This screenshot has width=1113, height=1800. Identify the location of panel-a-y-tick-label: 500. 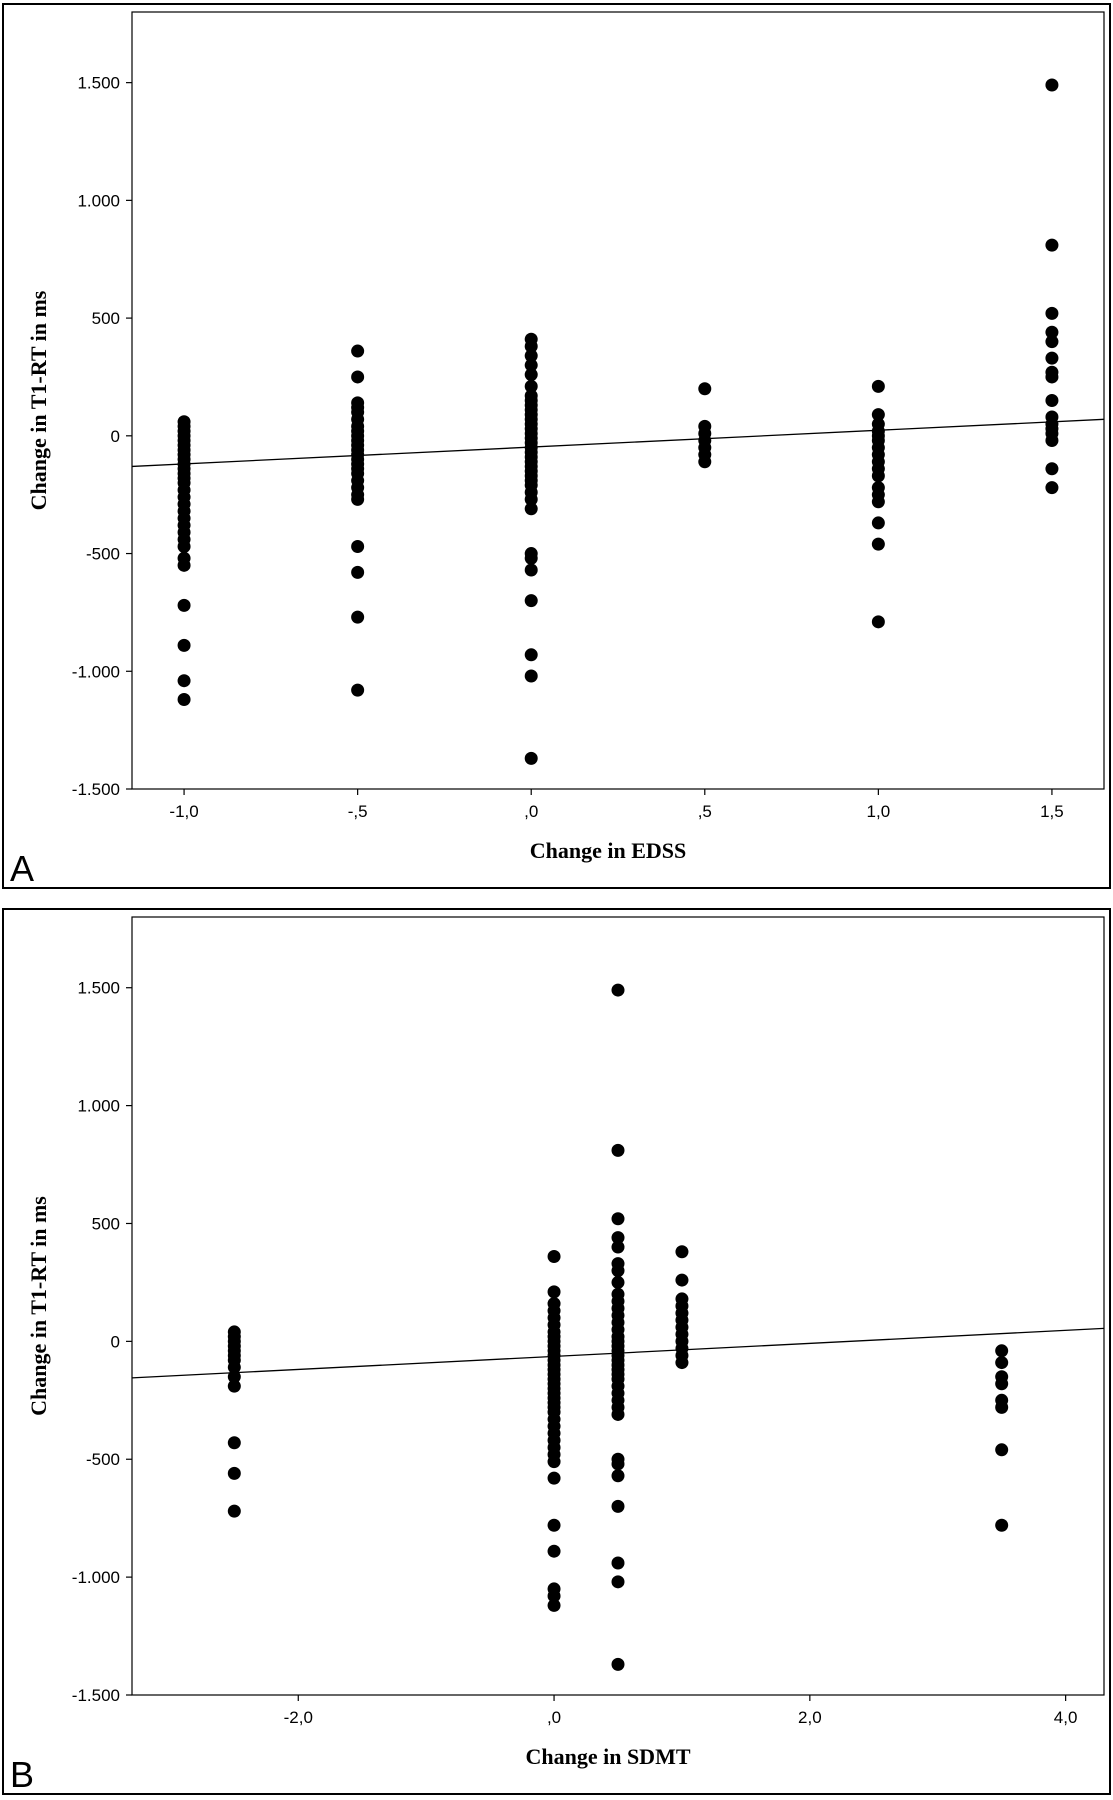
(106, 318).